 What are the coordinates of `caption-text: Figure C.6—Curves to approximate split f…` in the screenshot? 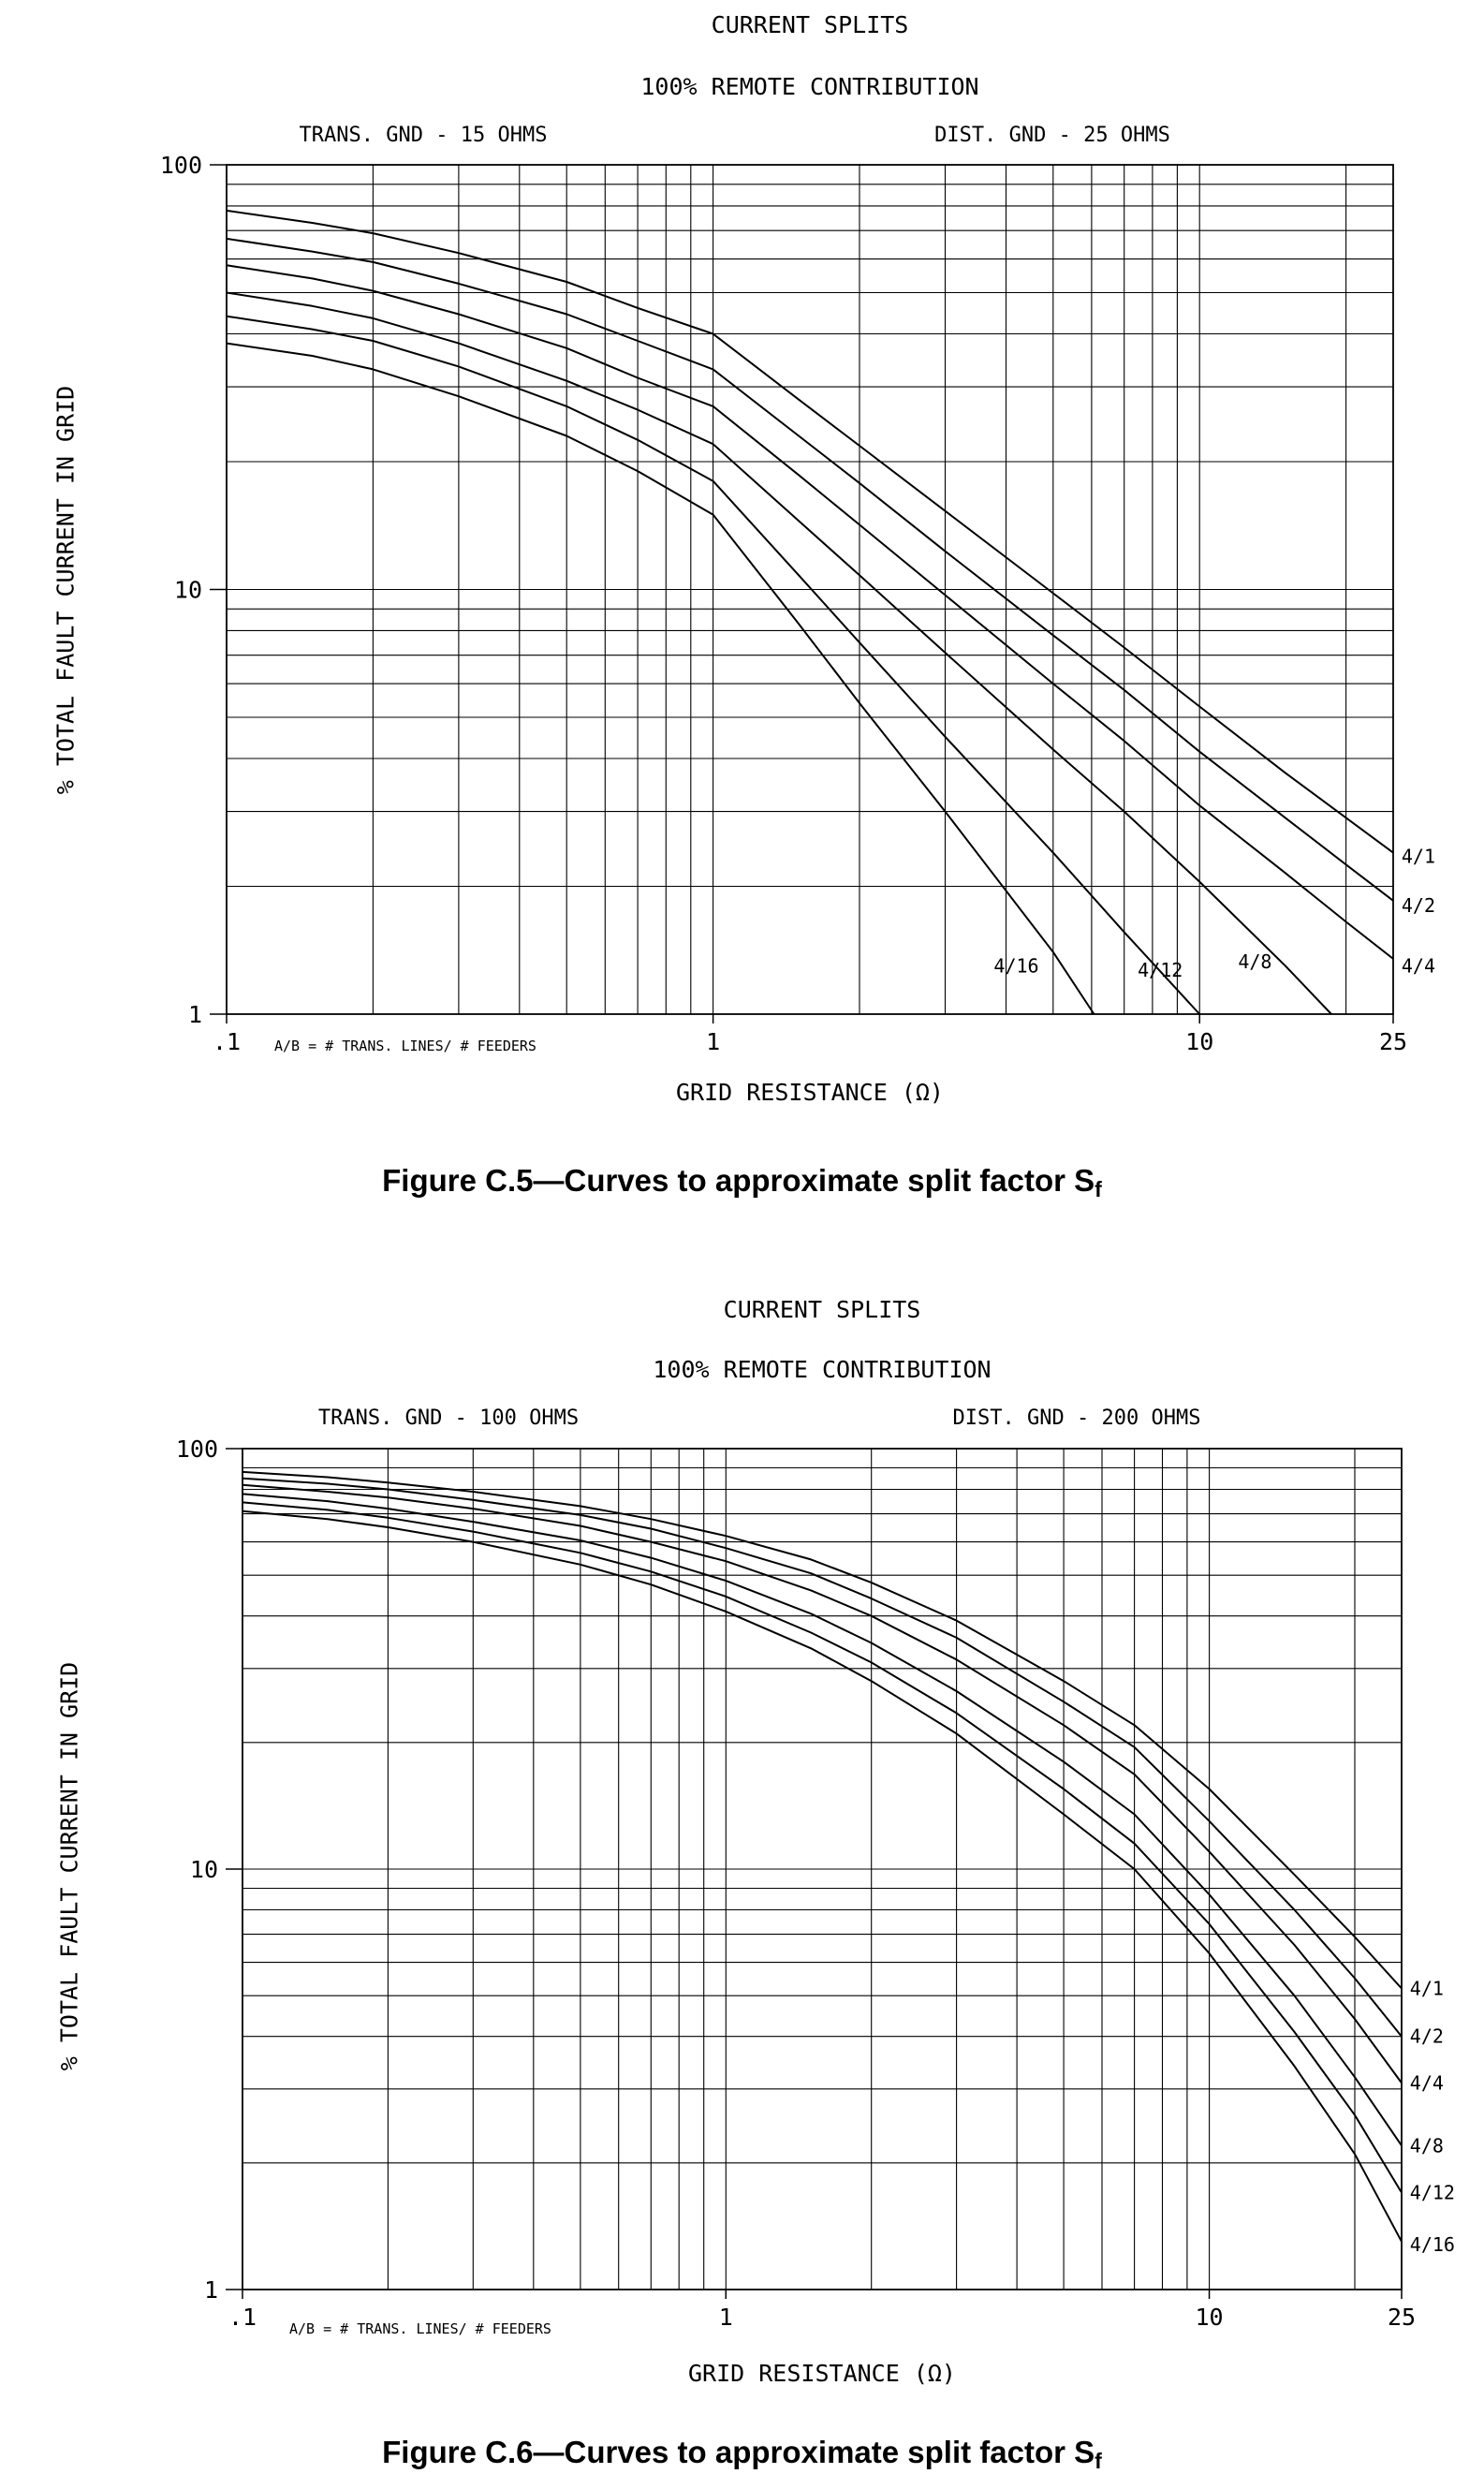 It's located at (738, 2452).